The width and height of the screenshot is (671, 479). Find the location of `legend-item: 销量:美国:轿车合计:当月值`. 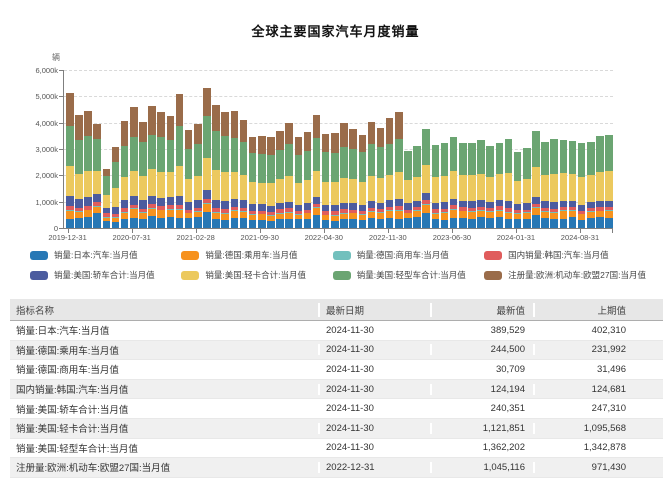

legend-item: 销量:美国:轿车合计:当月值 is located at coordinates (105, 275).